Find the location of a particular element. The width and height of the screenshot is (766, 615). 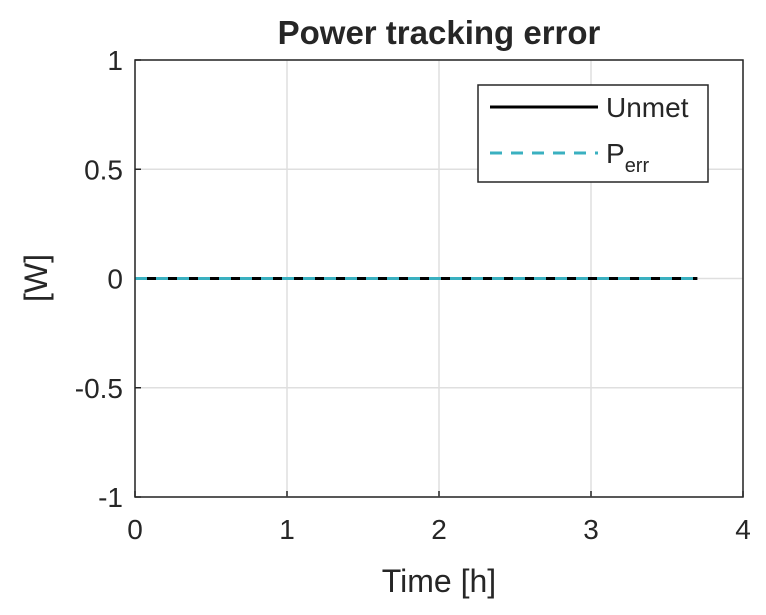

legend-box is located at coordinates (593, 133).